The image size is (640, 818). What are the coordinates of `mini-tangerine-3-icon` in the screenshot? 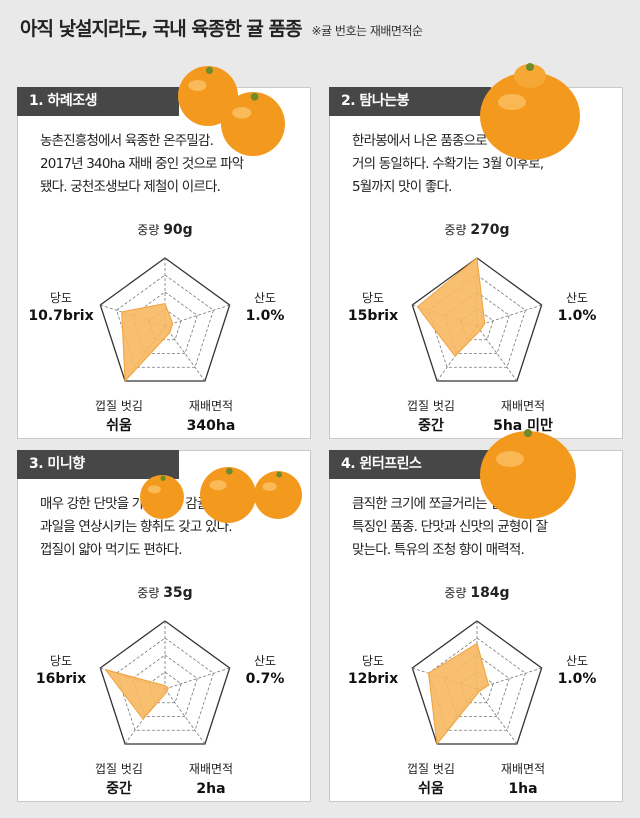 It's located at (278, 495).